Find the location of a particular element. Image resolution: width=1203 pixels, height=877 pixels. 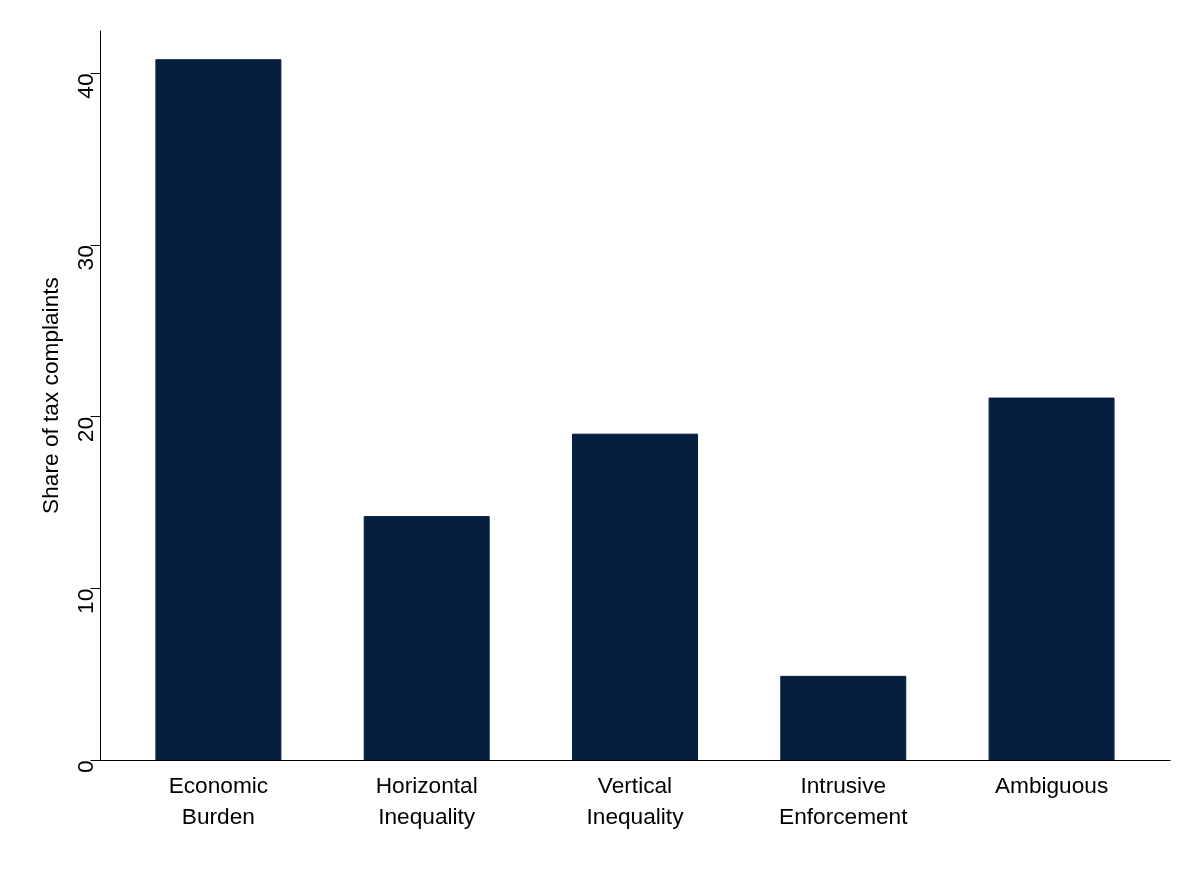

y-axis-title: Share of tax complaints is located at coordinates (49, 395).